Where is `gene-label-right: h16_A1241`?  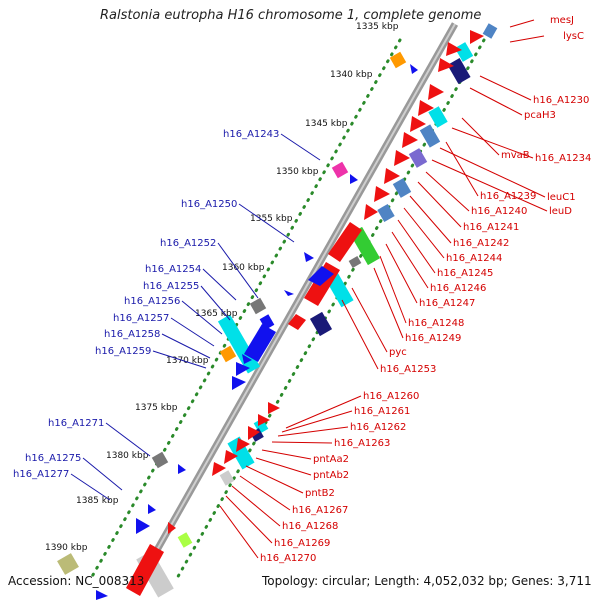 gene-label-right: h16_A1241 is located at coordinates (491, 227).